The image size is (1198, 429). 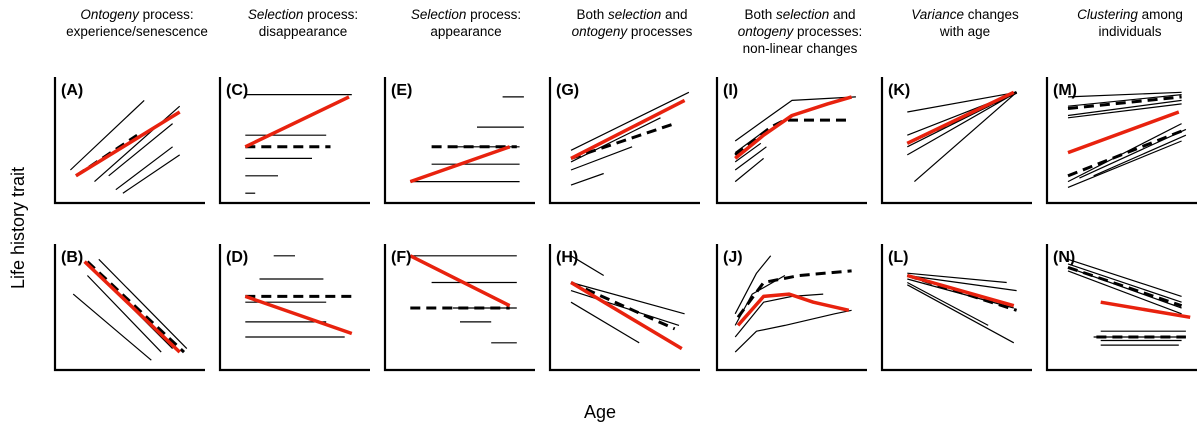 I want to click on panel-a: (A), so click(x=129, y=141).